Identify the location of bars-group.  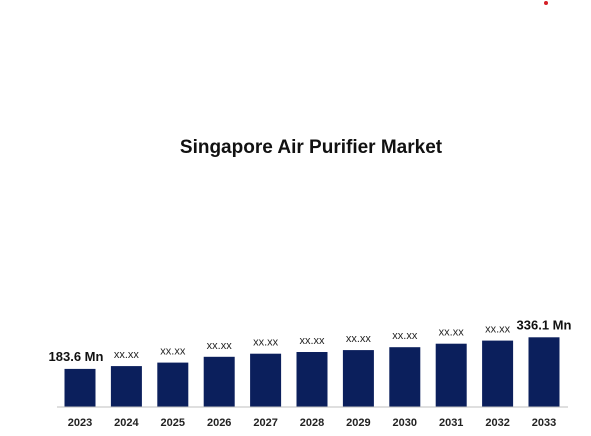
(312, 372).